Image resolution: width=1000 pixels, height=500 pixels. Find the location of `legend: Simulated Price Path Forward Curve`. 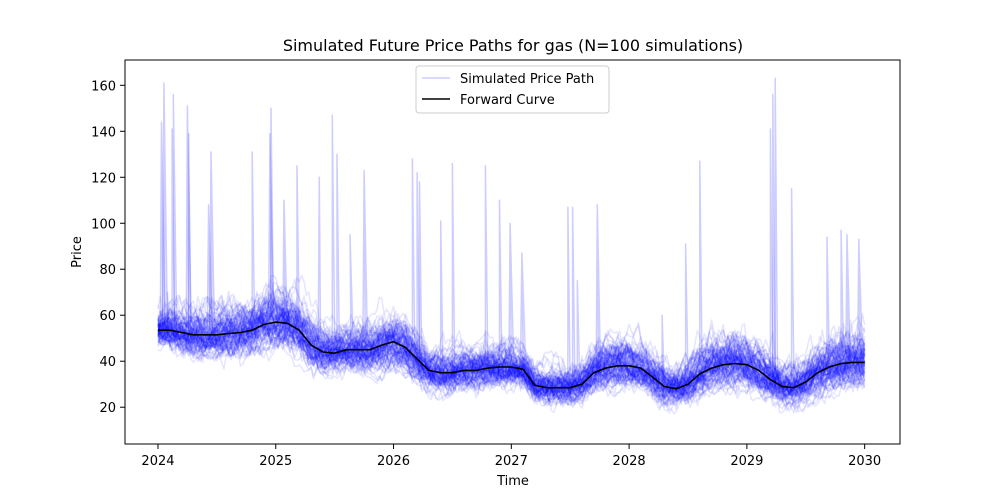

legend: Simulated Price Path Forward Curve is located at coordinates (512, 89).